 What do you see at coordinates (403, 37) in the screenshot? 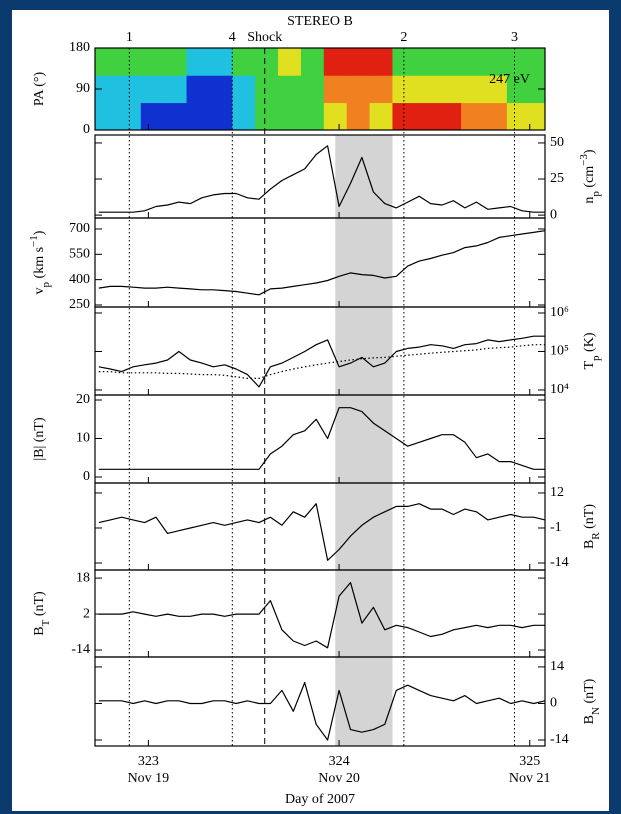
I see `event-label: 2` at bounding box center [403, 37].